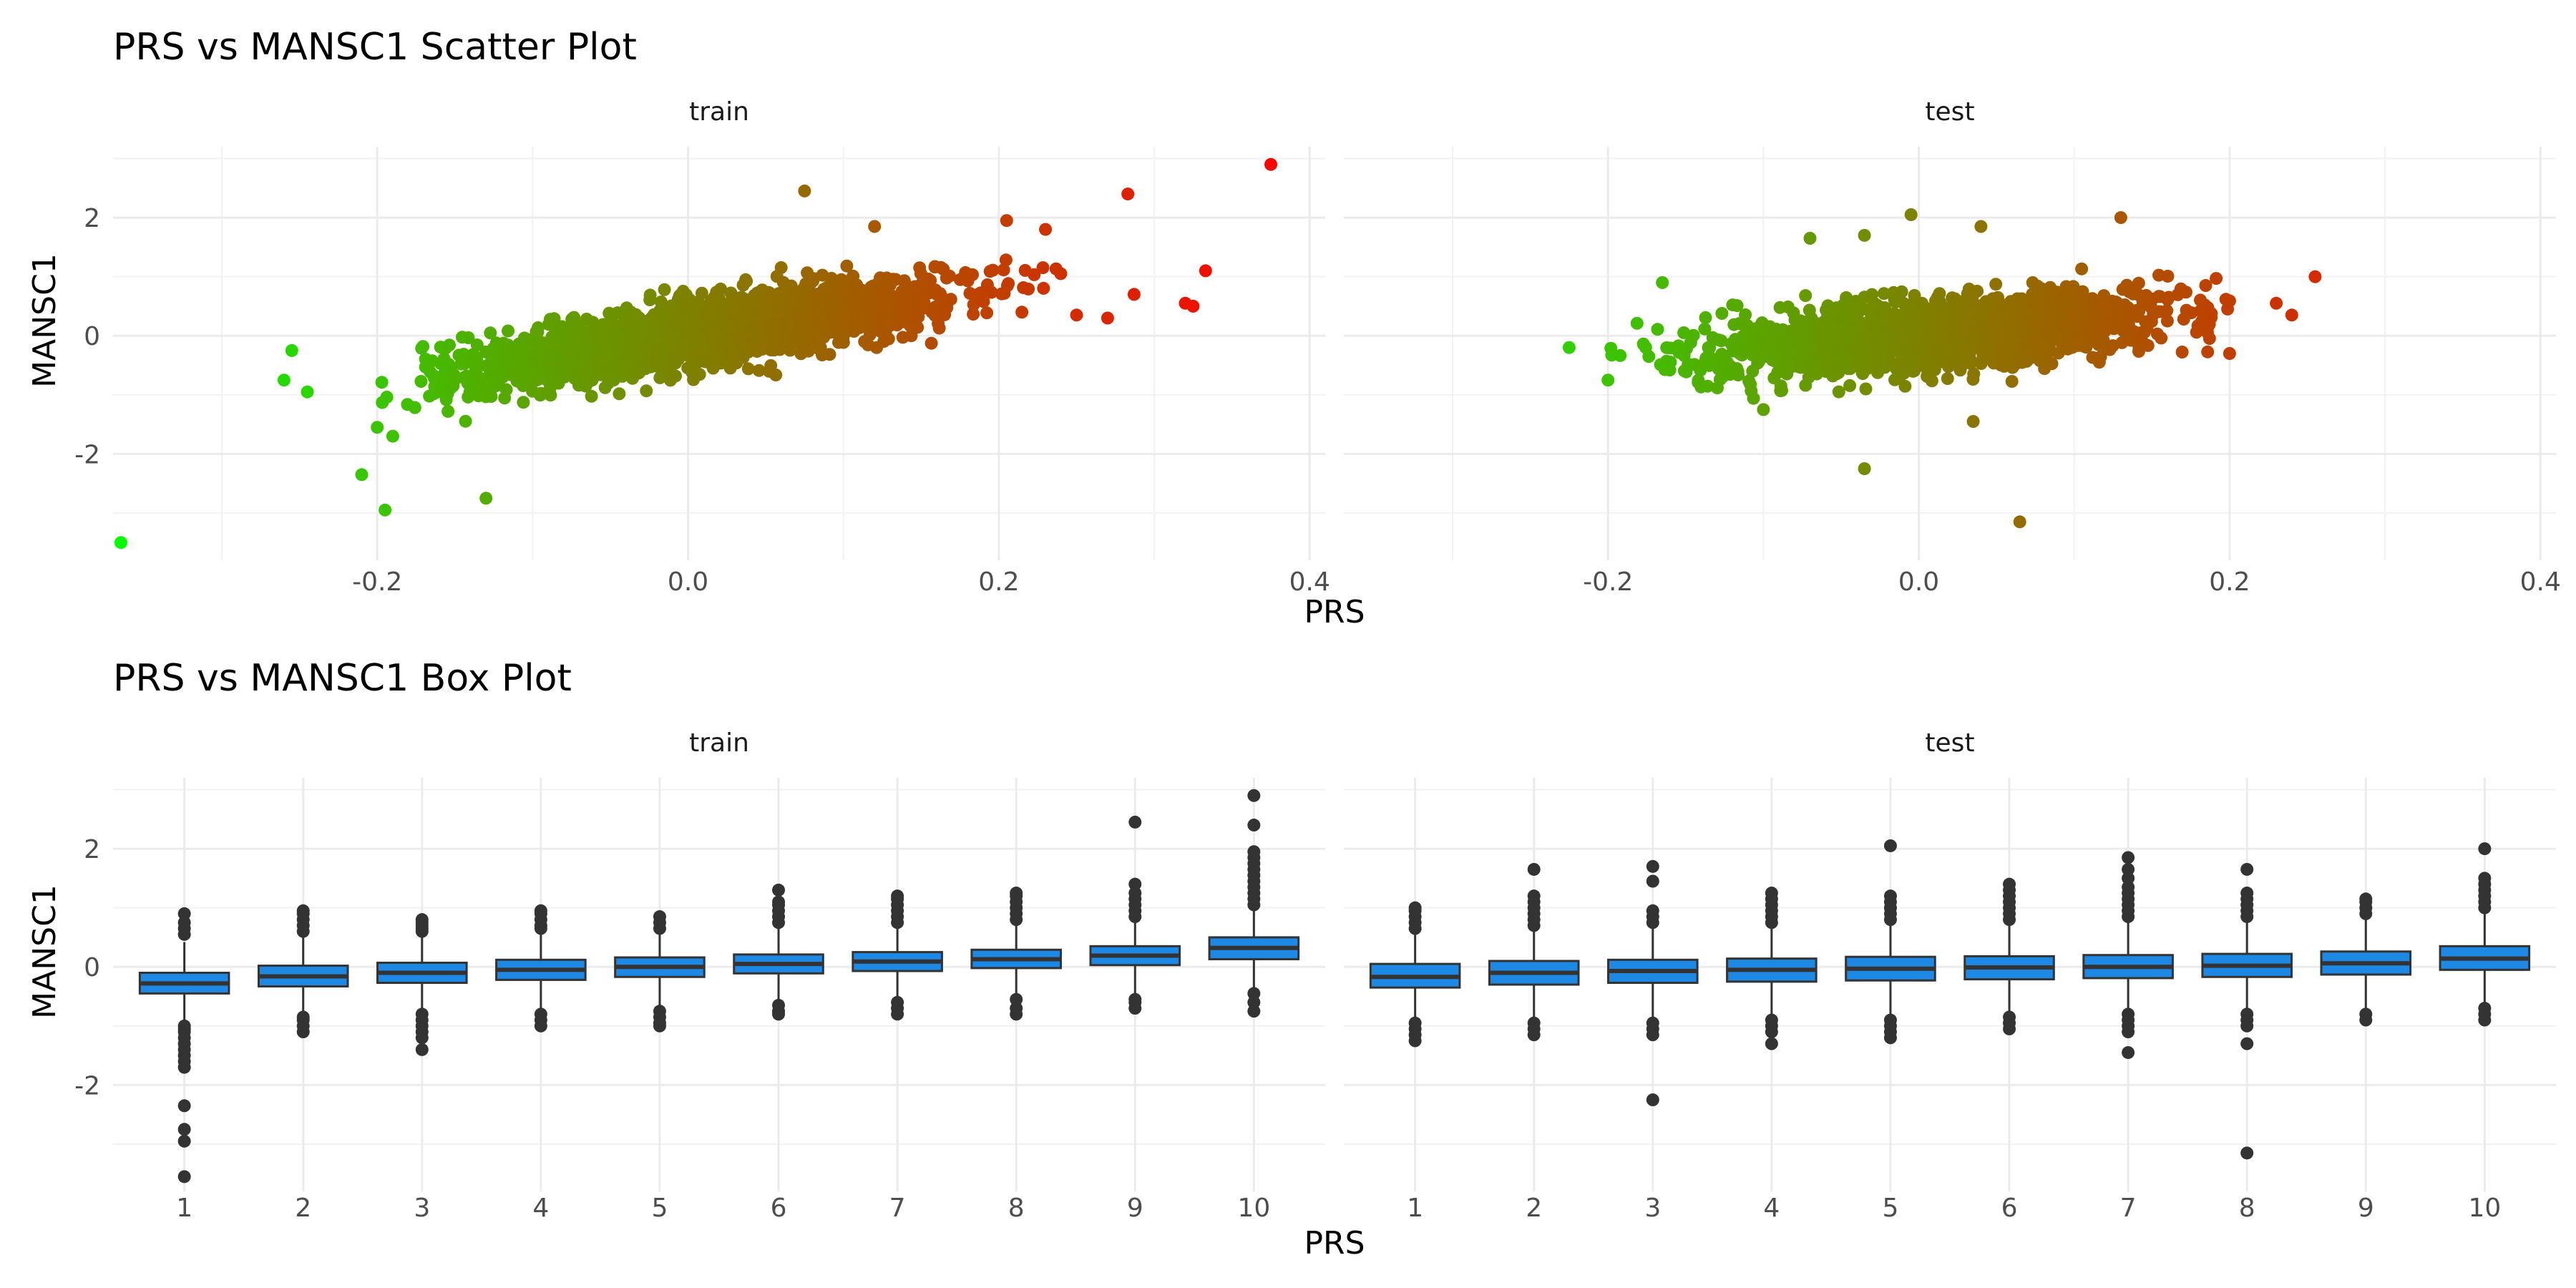 The width and height of the screenshot is (2576, 1288). I want to click on scatter-strip-train: train, so click(719, 112).